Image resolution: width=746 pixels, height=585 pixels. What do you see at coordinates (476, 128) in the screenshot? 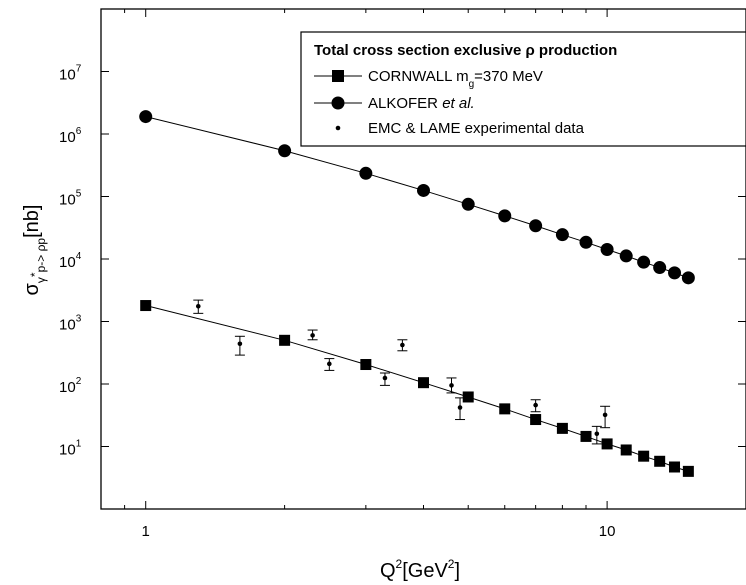
I see `legend-label-experimental: EMC & LAME experimental data` at bounding box center [476, 128].